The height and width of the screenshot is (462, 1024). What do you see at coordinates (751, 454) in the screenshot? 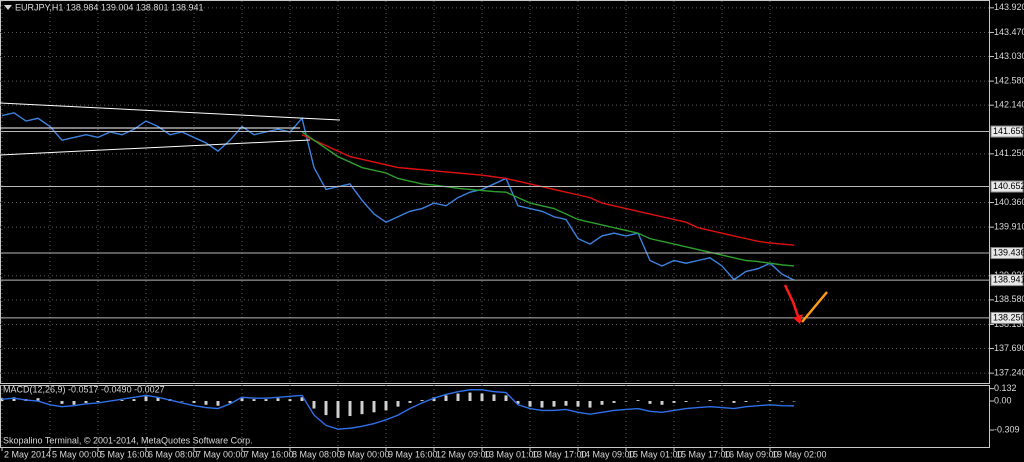
I see `x-tick-label: 16 May 09:00` at bounding box center [751, 454].